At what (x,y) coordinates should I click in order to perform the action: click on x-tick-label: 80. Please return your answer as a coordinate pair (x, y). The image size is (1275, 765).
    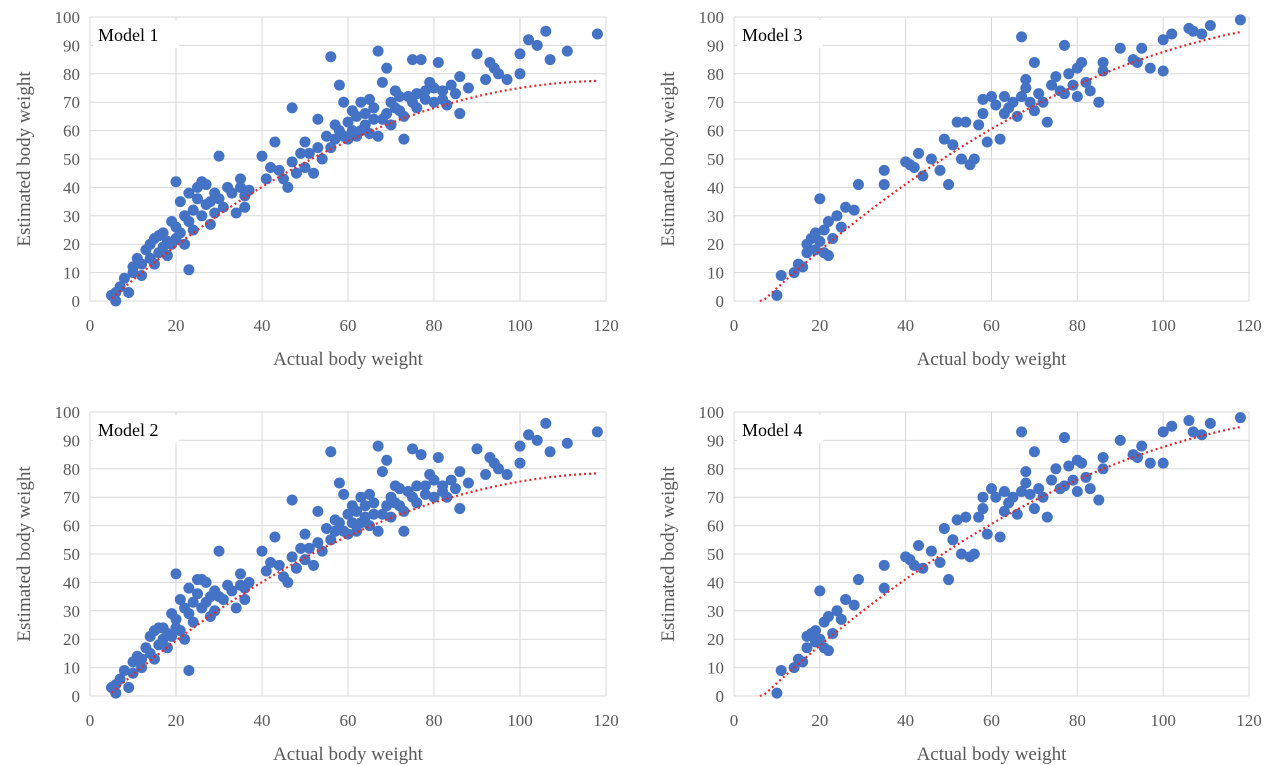
    Looking at the image, I should click on (1077, 720).